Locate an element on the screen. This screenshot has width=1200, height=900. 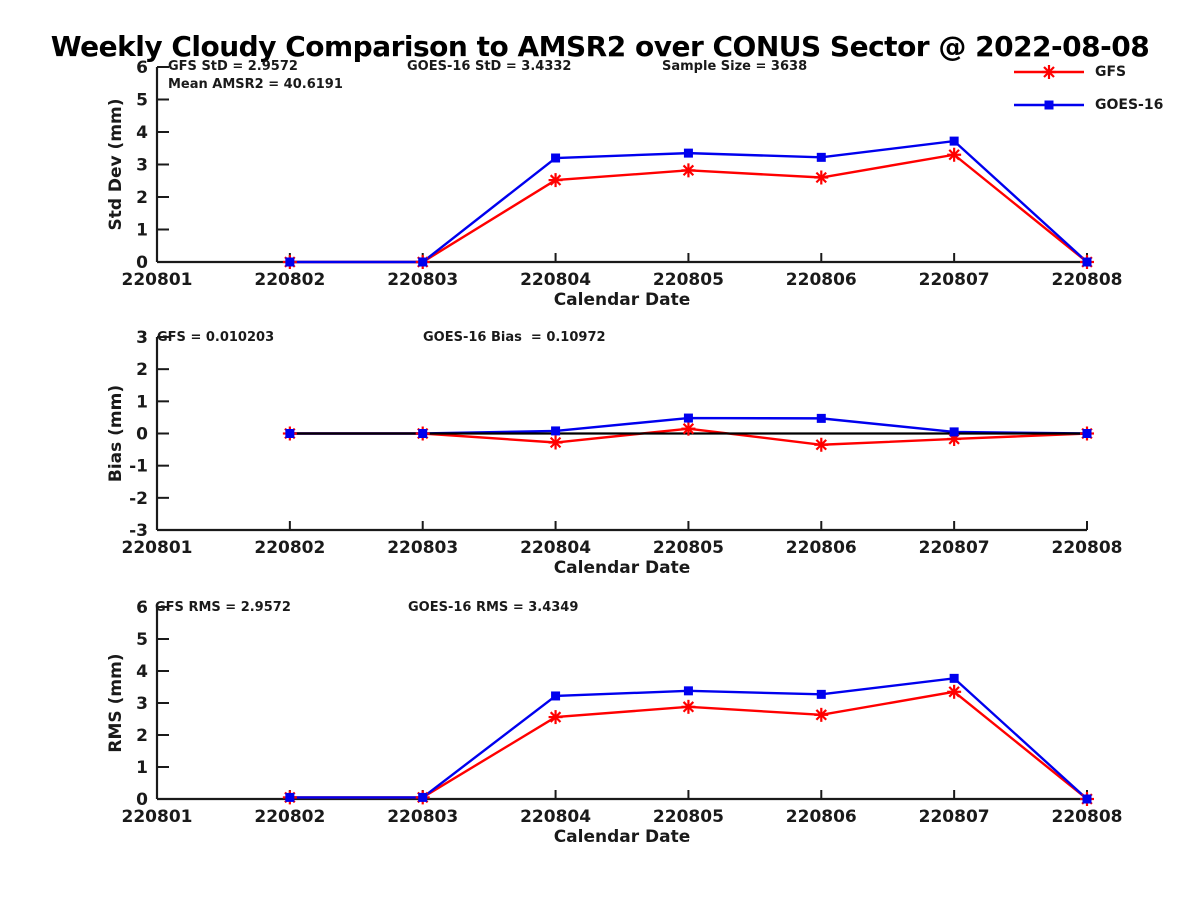
legend-label-gfs: GFS is located at coordinates (1111, 72).